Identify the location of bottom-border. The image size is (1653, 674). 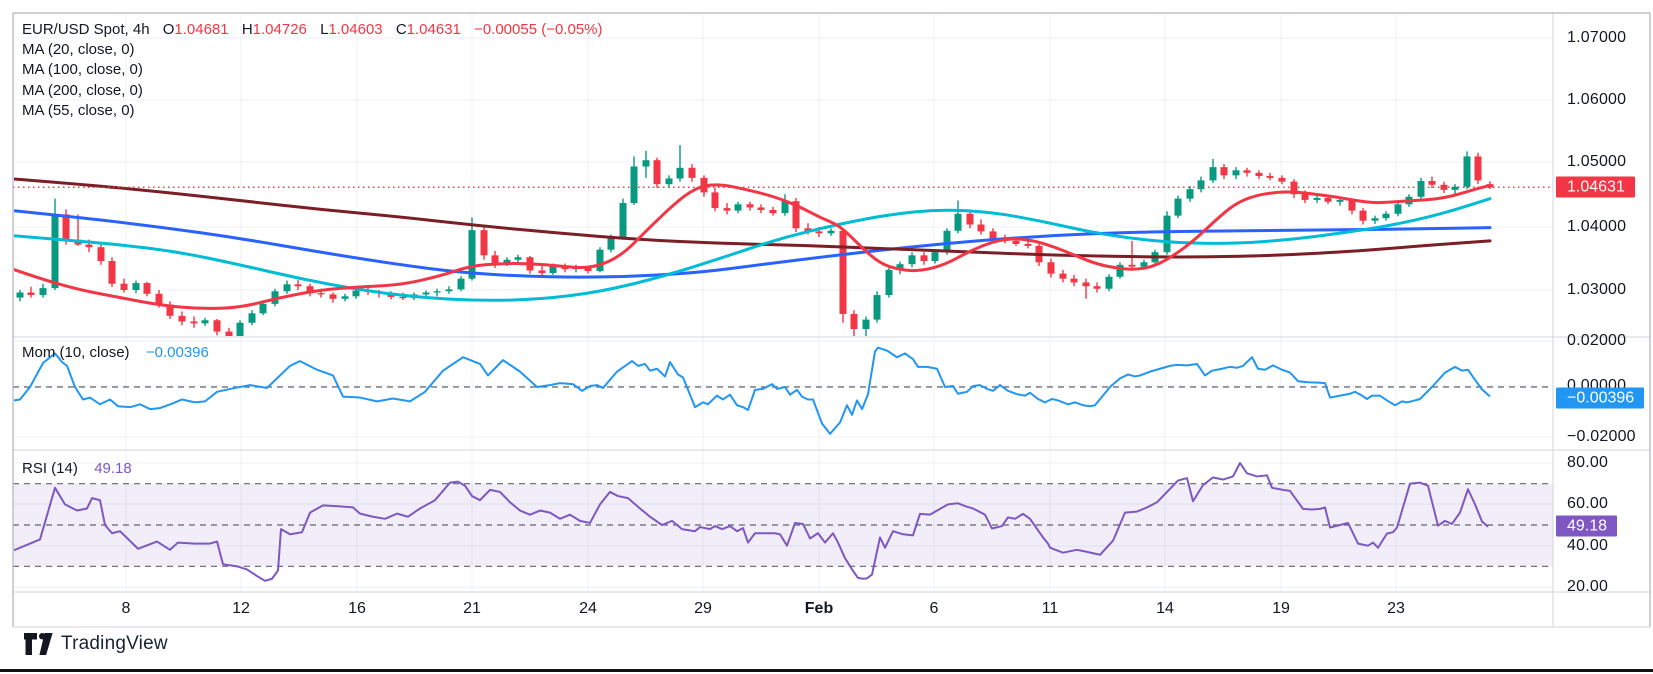
(826, 670).